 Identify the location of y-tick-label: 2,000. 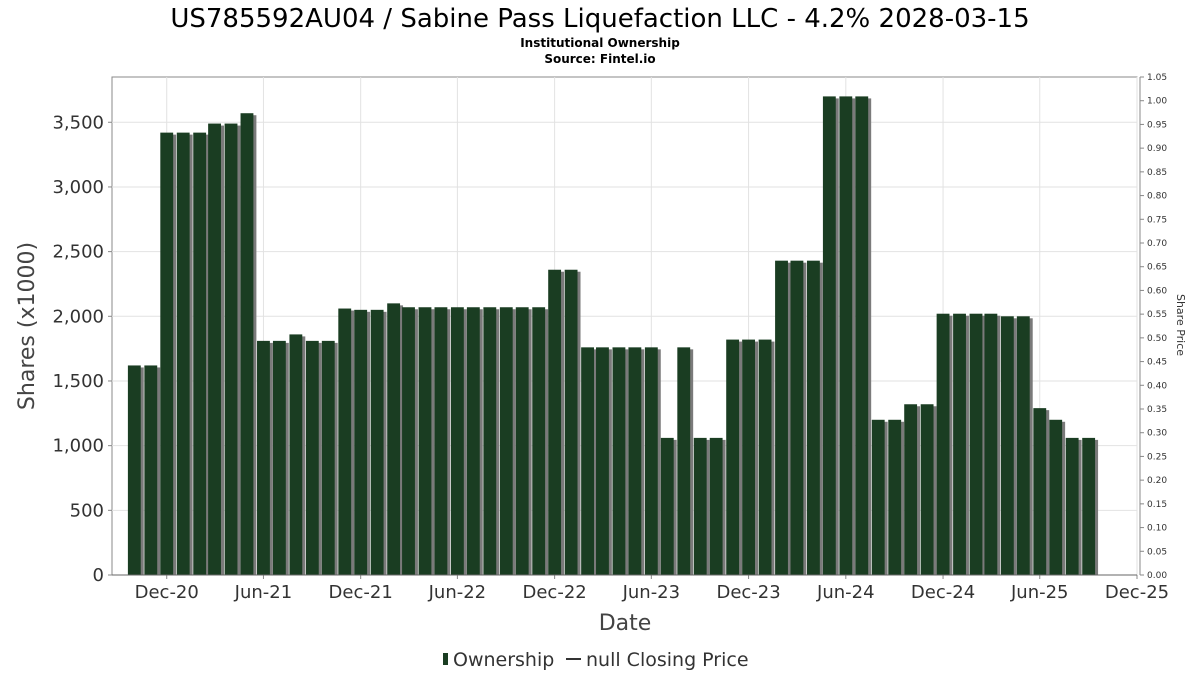
(78, 316).